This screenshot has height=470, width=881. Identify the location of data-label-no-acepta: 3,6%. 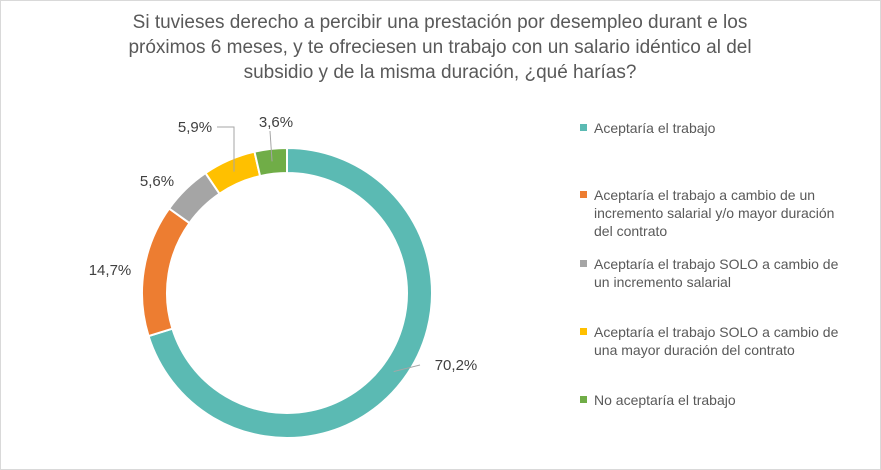
(276, 122).